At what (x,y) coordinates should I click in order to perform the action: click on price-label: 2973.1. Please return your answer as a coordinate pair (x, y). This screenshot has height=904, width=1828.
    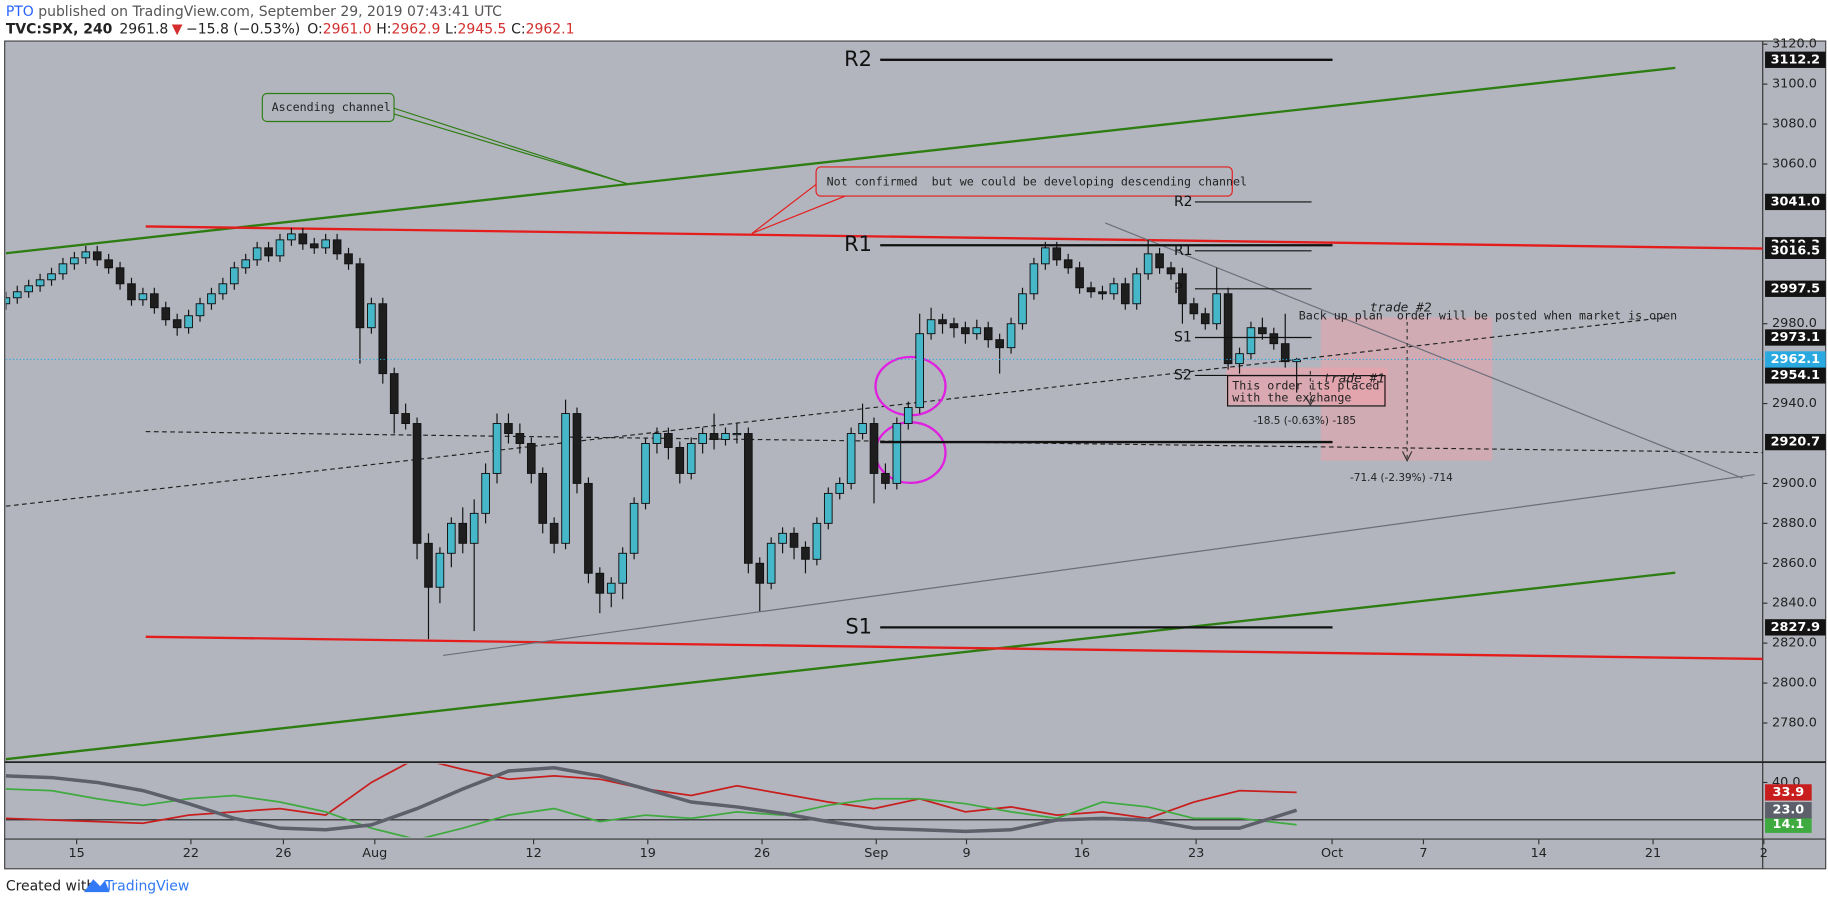
    Looking at the image, I should click on (1796, 337).